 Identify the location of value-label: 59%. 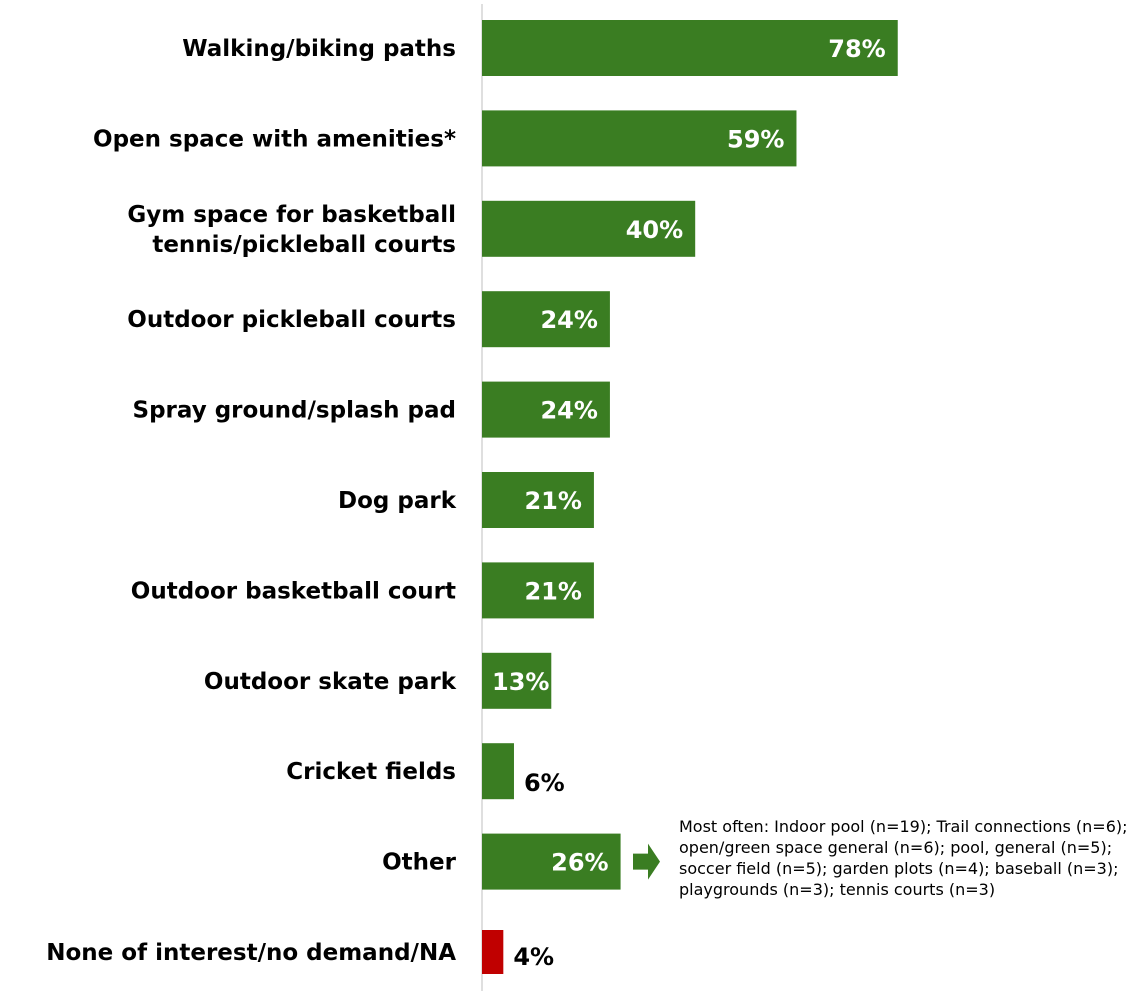
(755, 139).